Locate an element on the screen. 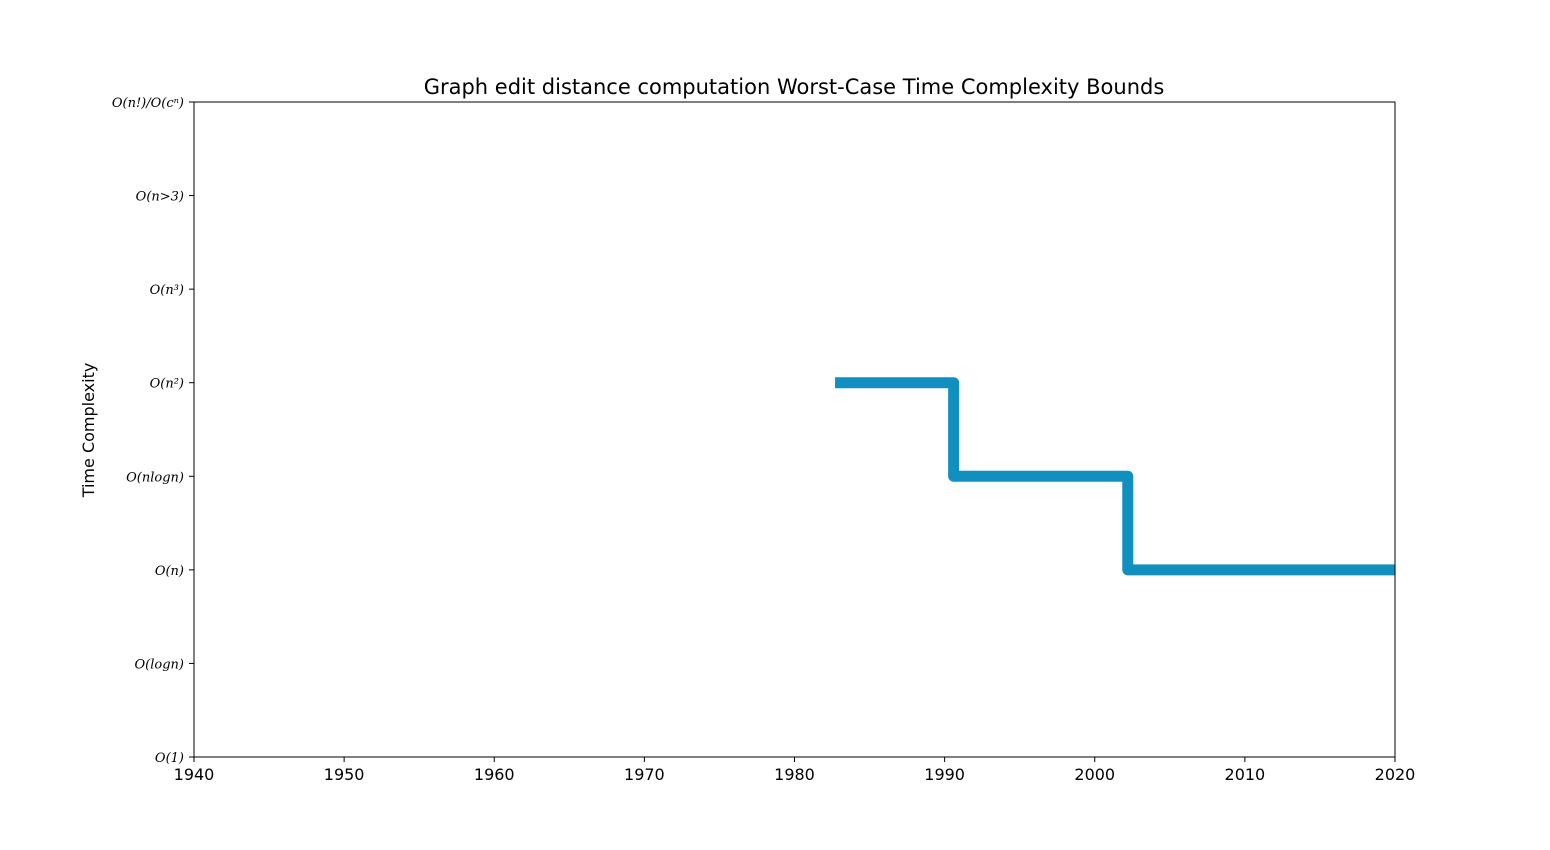  y-tick-label: O(n³) is located at coordinates (167, 290).